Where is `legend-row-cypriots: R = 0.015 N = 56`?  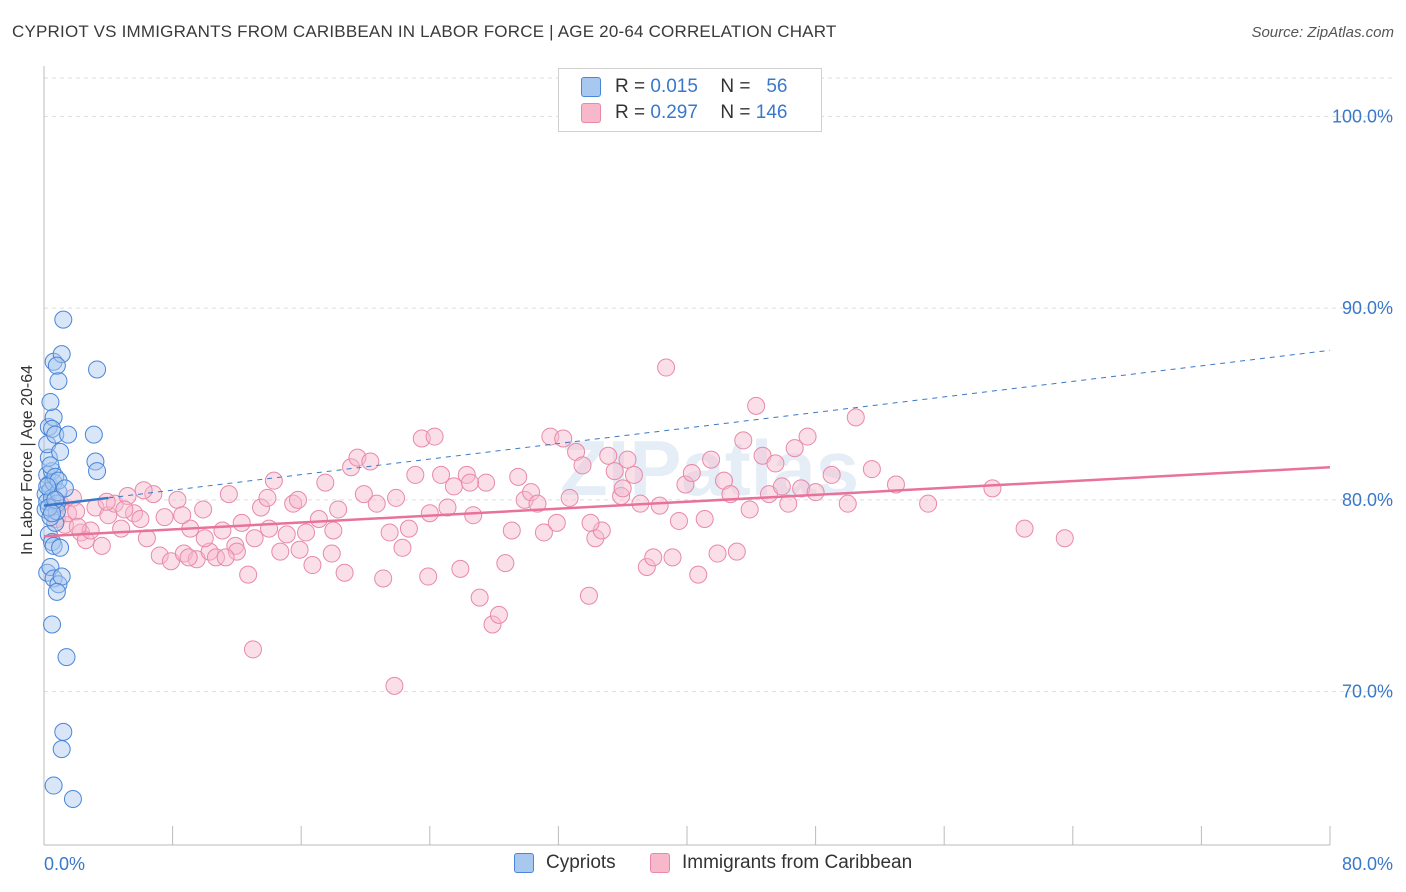
legend-row-cypriots: R = 0.015 N = 56 is located at coordinates (684, 87).